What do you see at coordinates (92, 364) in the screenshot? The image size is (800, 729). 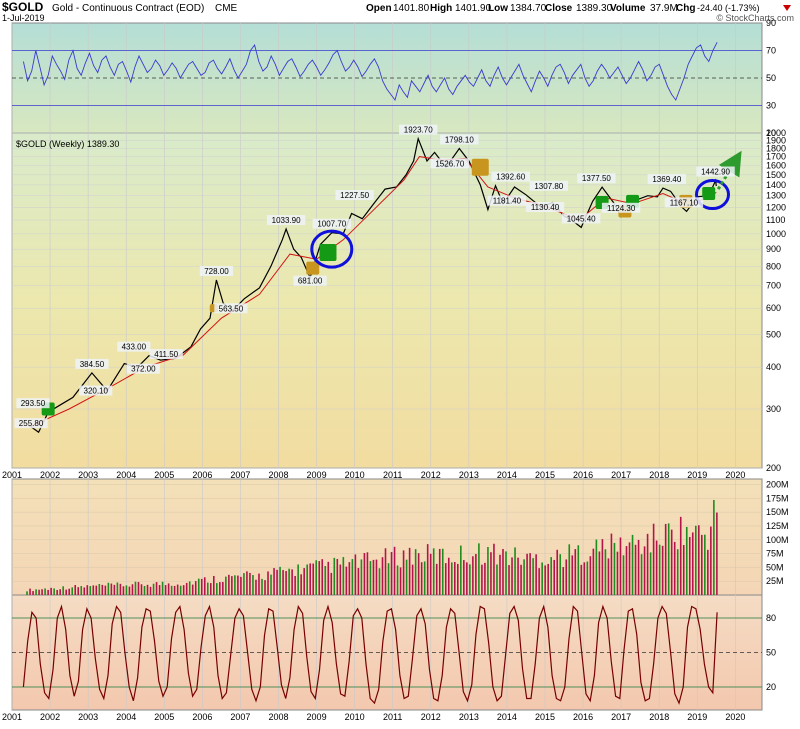 I see `annotation-label: 384.50` at bounding box center [92, 364].